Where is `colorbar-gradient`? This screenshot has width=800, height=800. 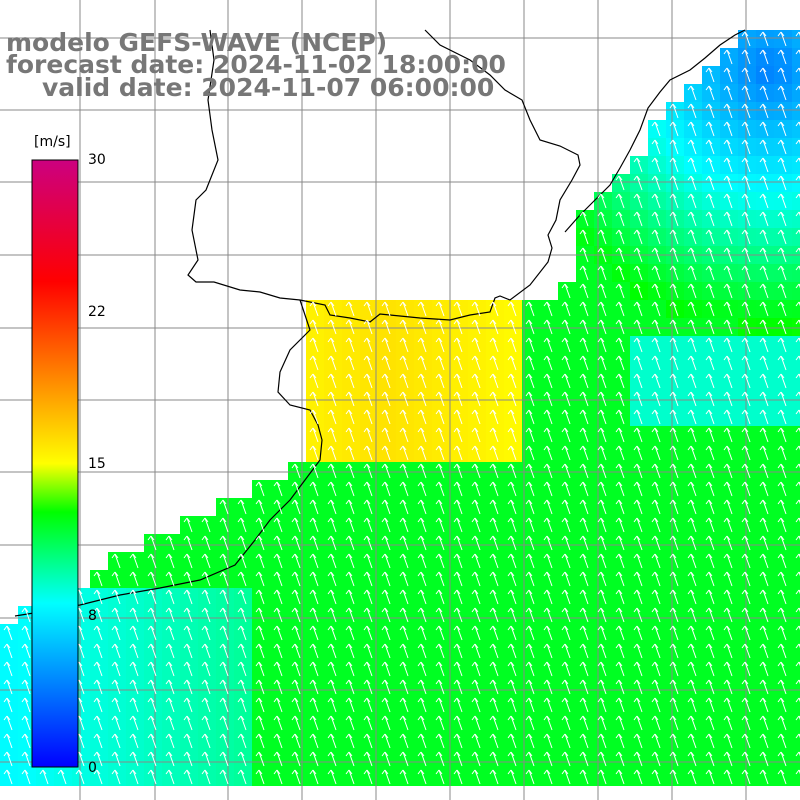 colorbar-gradient is located at coordinates (55, 463).